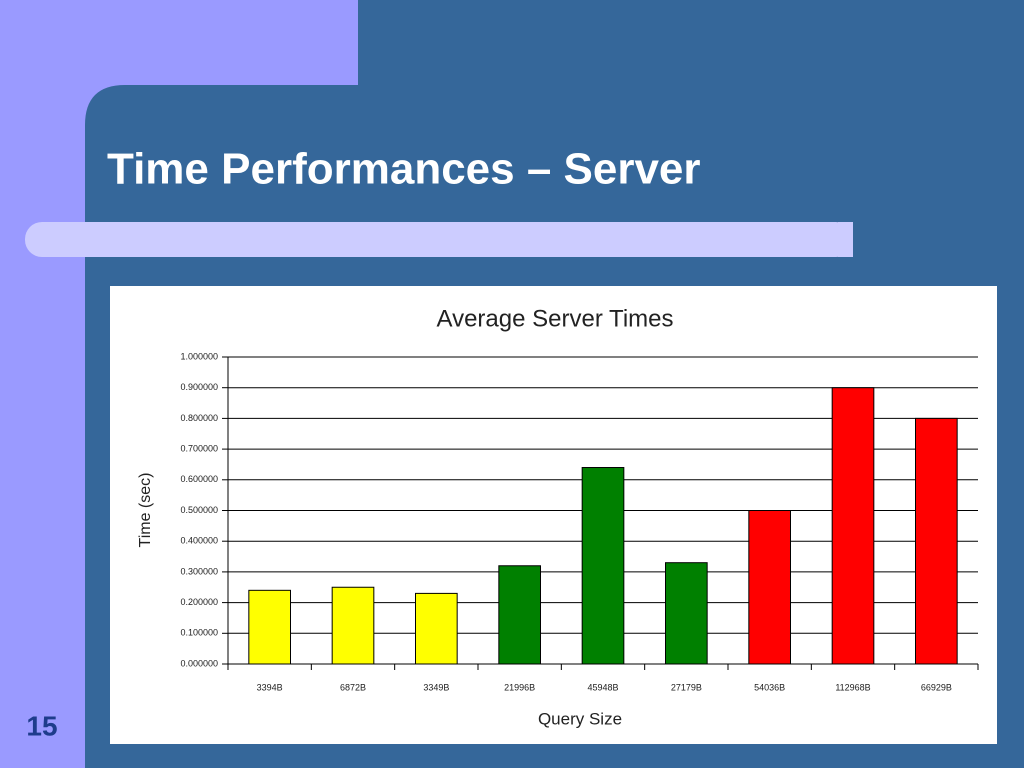 This screenshot has width=1024, height=773. Describe the element at coordinates (199, 448) in the screenshot. I see `y-tick-label: 0.700000` at that location.